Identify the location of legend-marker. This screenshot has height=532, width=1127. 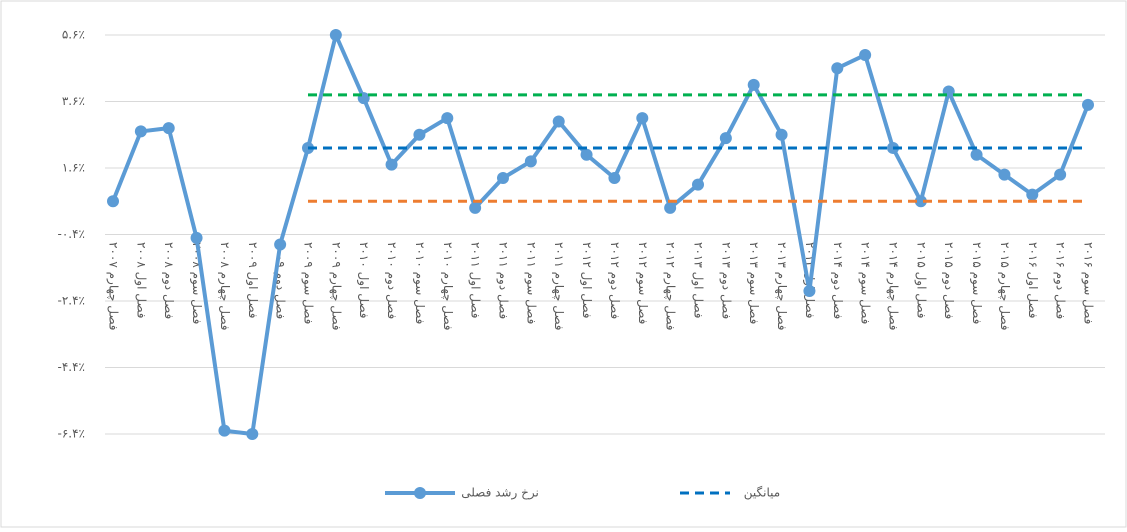
(420, 493).